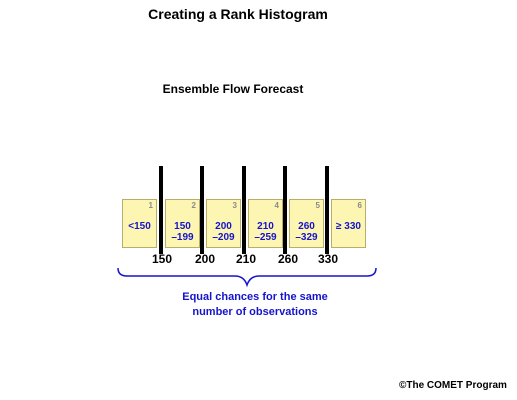  What do you see at coordinates (247, 277) in the screenshot?
I see `curly-brace` at bounding box center [247, 277].